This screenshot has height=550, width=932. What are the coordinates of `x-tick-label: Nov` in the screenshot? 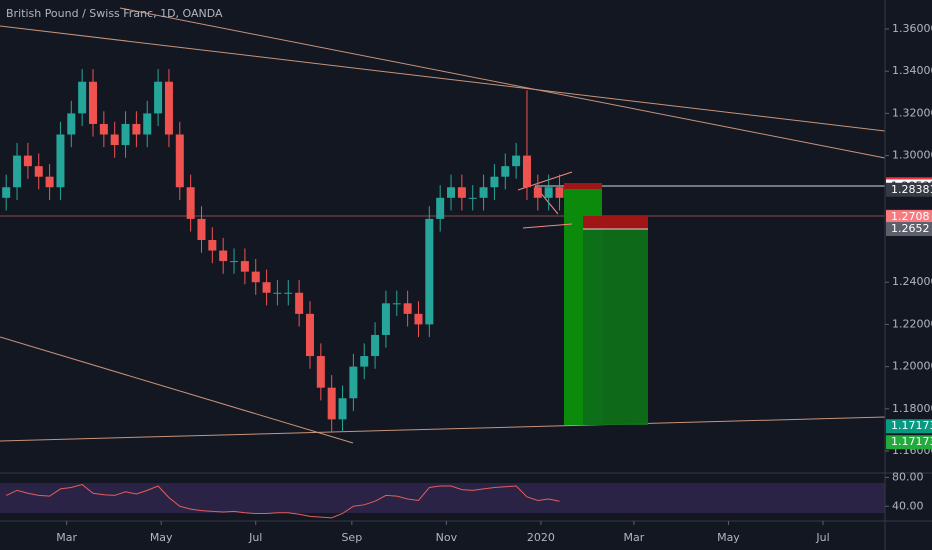 It's located at (447, 537).